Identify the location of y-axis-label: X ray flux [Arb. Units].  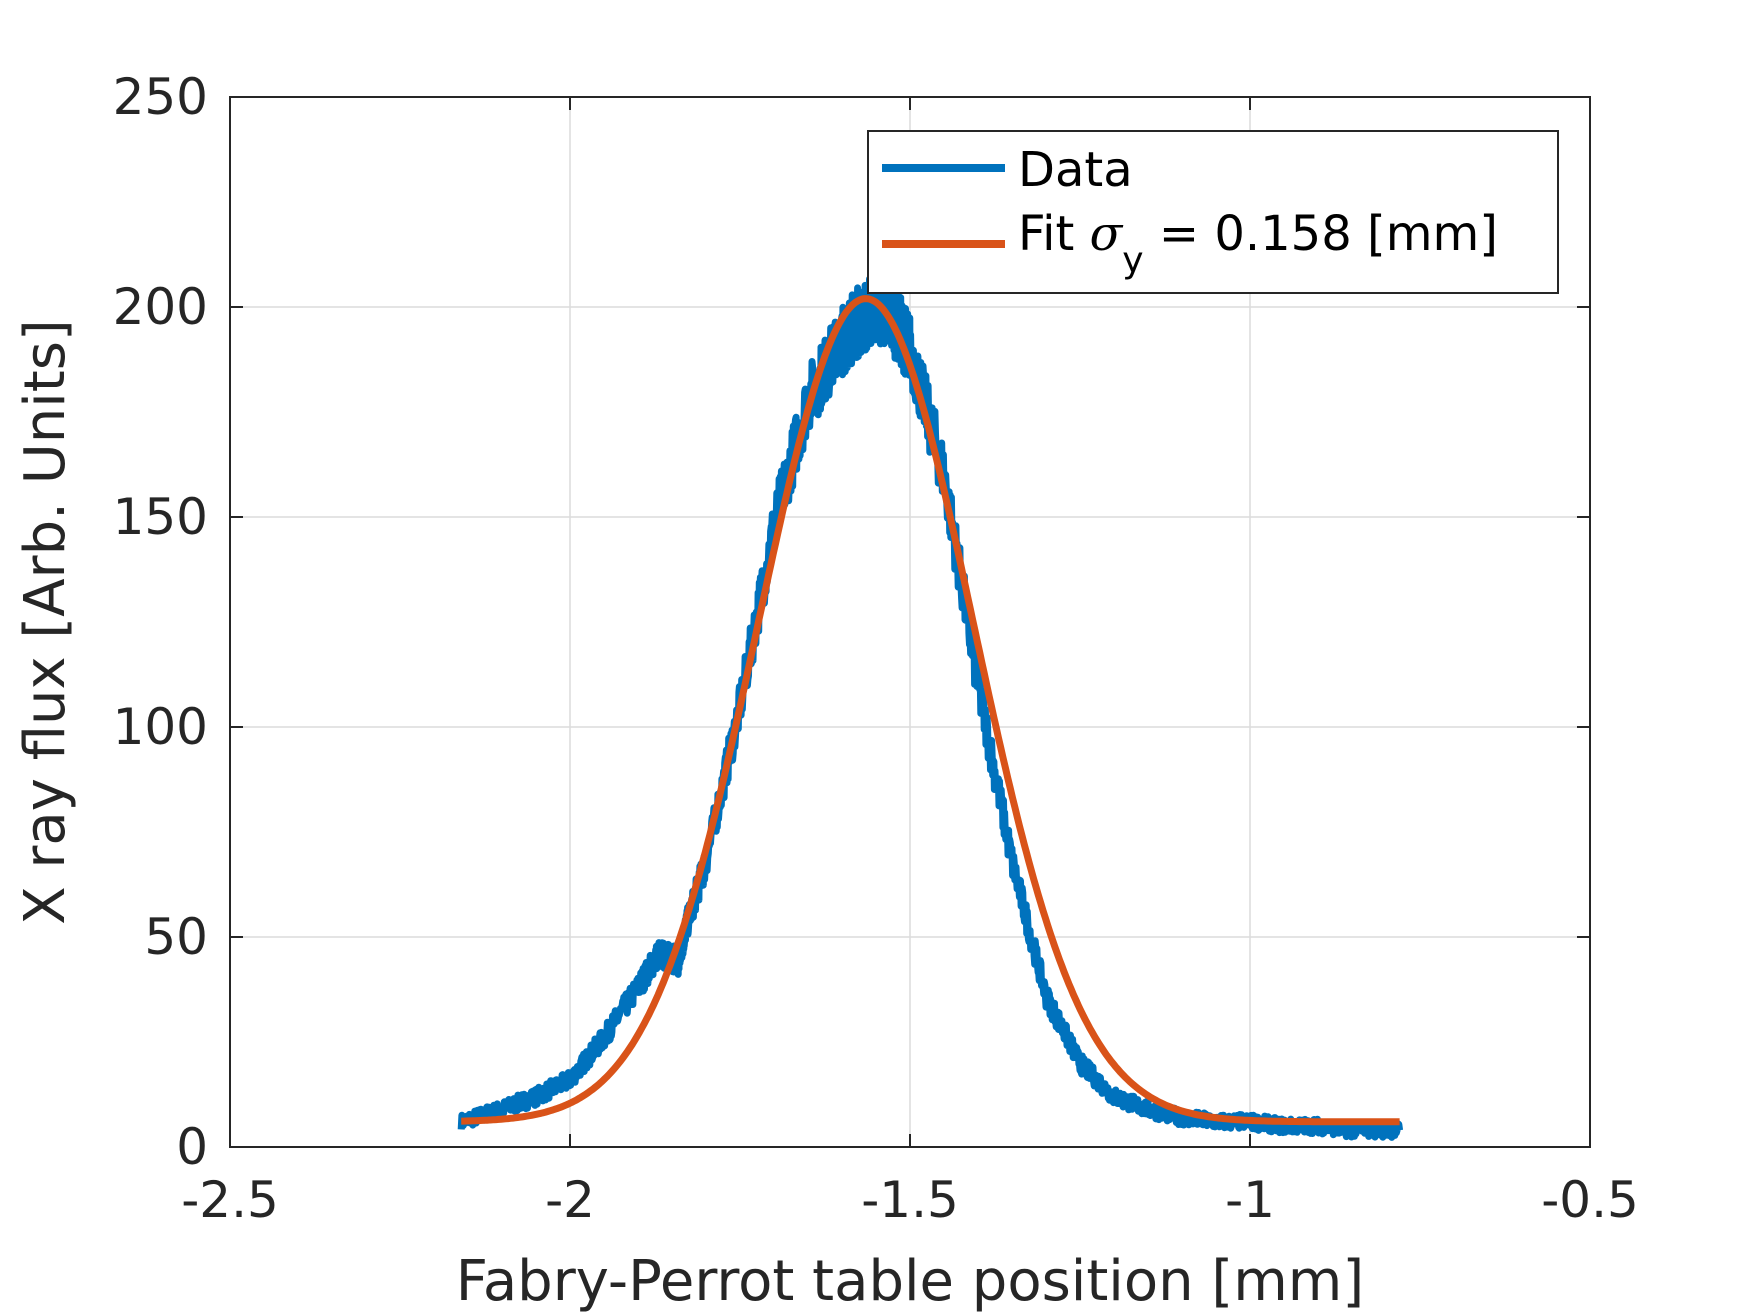
(45, 622).